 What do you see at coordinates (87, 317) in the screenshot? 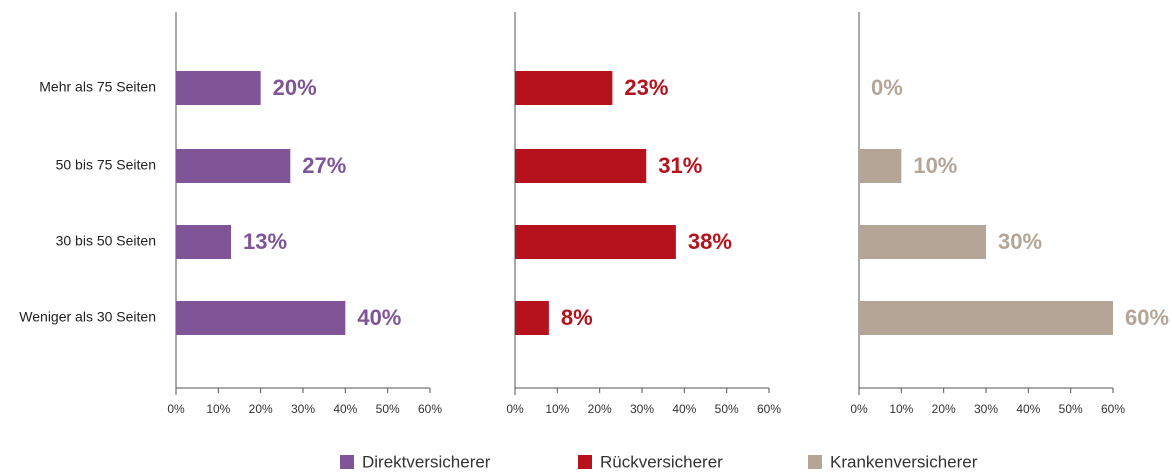
I see `category-label: Weniger als 30 Seiten` at bounding box center [87, 317].